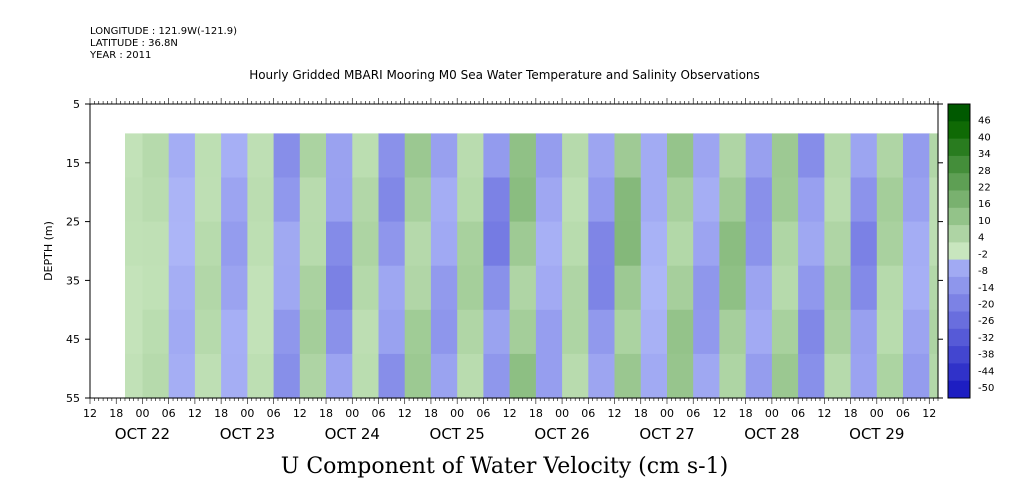 The height and width of the screenshot is (504, 1009). Describe the element at coordinates (986, 338) in the screenshot. I see `colorbar-label: -32` at that location.